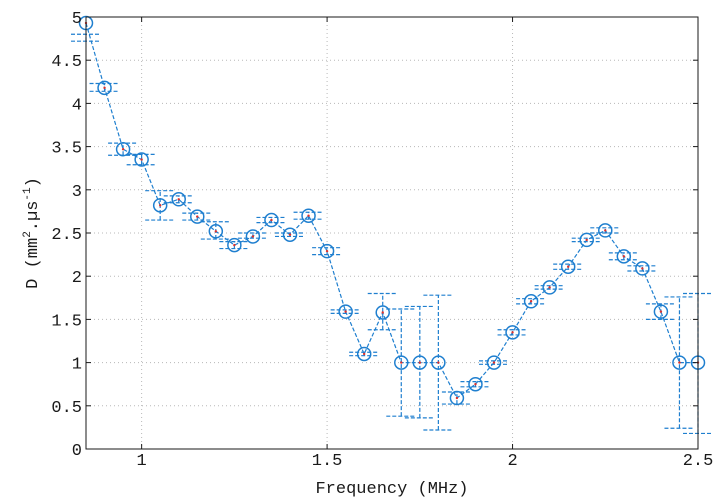 This screenshot has width=719, height=498. I want to click on y-tick-label: 3, so click(77, 192).